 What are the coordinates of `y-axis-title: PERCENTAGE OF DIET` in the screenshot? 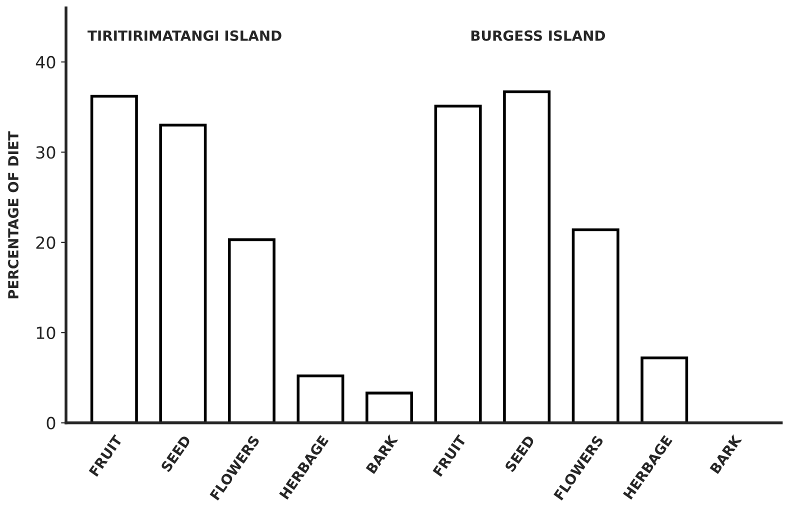 It's located at (13, 214).